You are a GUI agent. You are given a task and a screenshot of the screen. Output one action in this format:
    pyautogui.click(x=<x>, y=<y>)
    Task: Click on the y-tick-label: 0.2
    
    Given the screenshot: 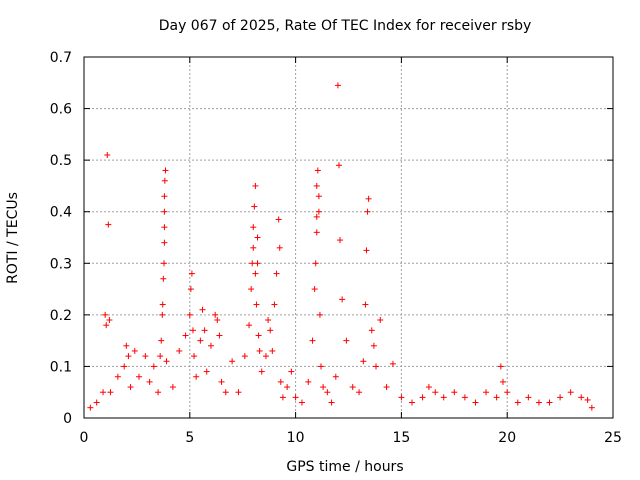 What is the action you would take?
    pyautogui.click(x=61, y=316)
    